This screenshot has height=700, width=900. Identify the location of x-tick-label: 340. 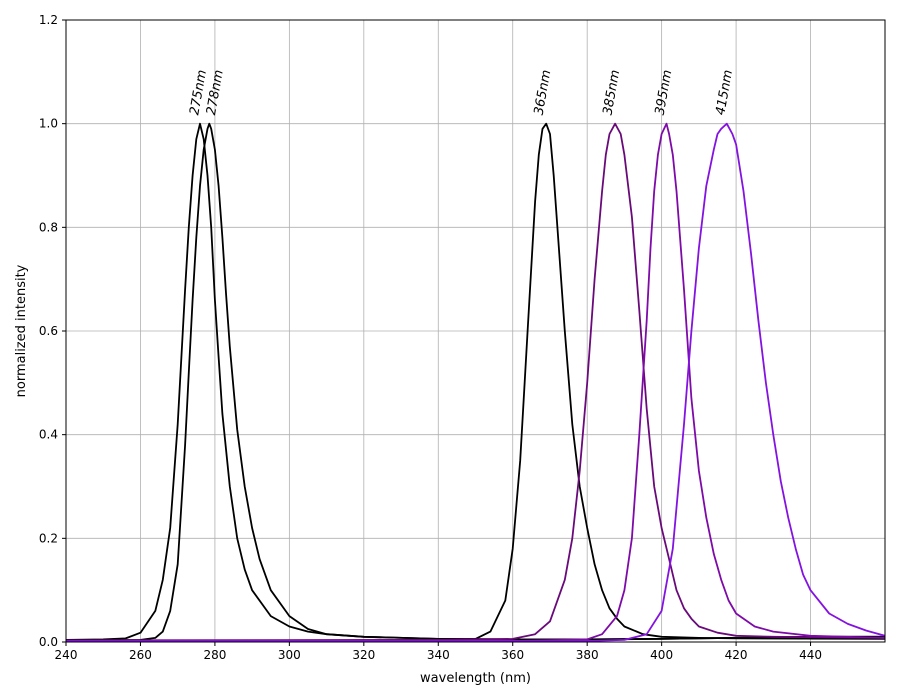
(438, 655).